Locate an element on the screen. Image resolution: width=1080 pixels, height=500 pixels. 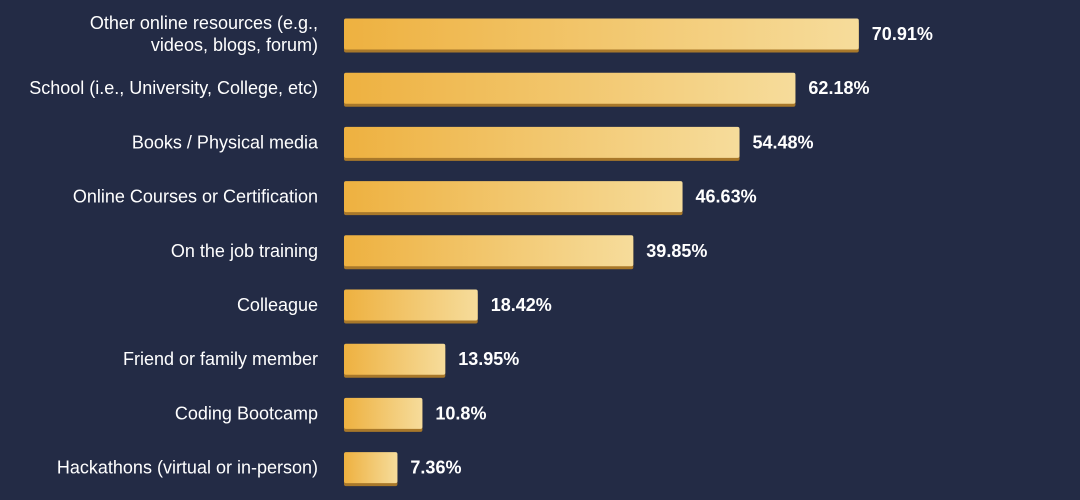
category-label-line: Friend or family member is located at coordinates (220, 359).